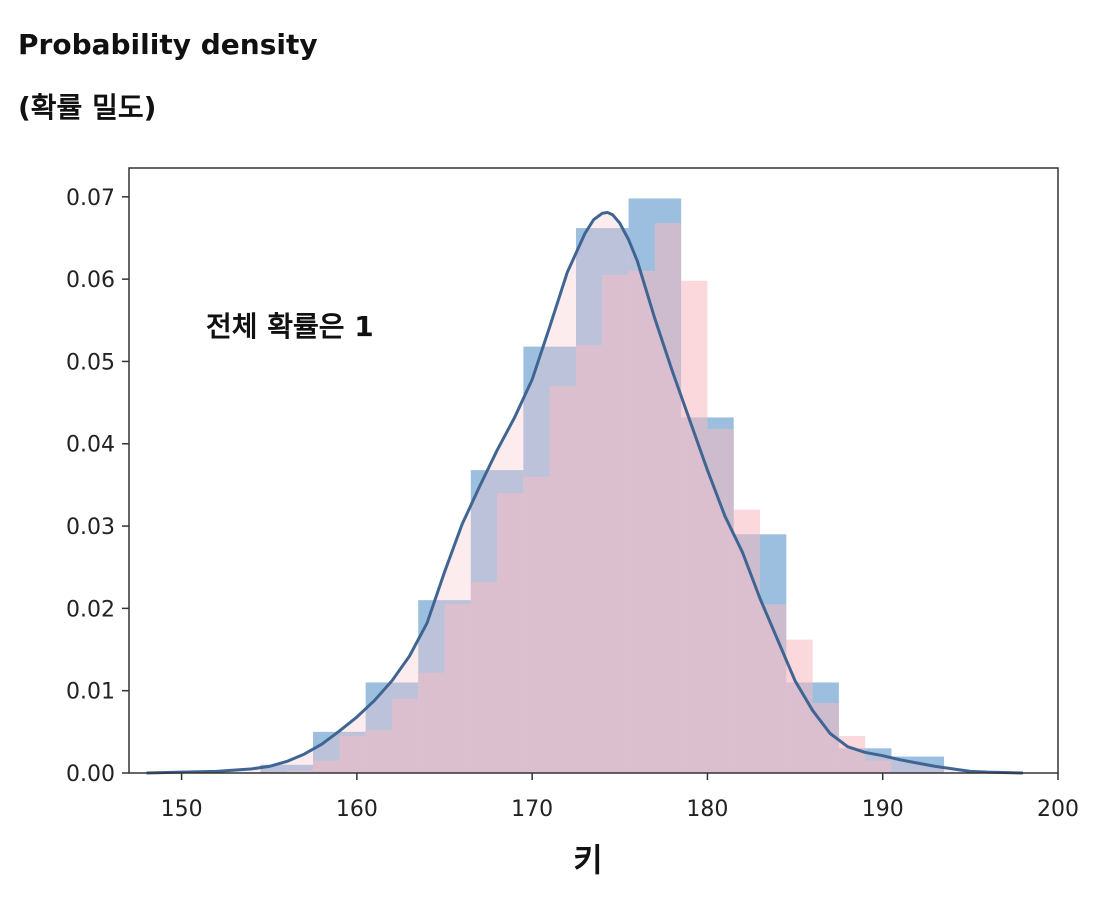 This screenshot has width=1120, height=902. I want to click on y-tick-label: 0.01, so click(90, 692).